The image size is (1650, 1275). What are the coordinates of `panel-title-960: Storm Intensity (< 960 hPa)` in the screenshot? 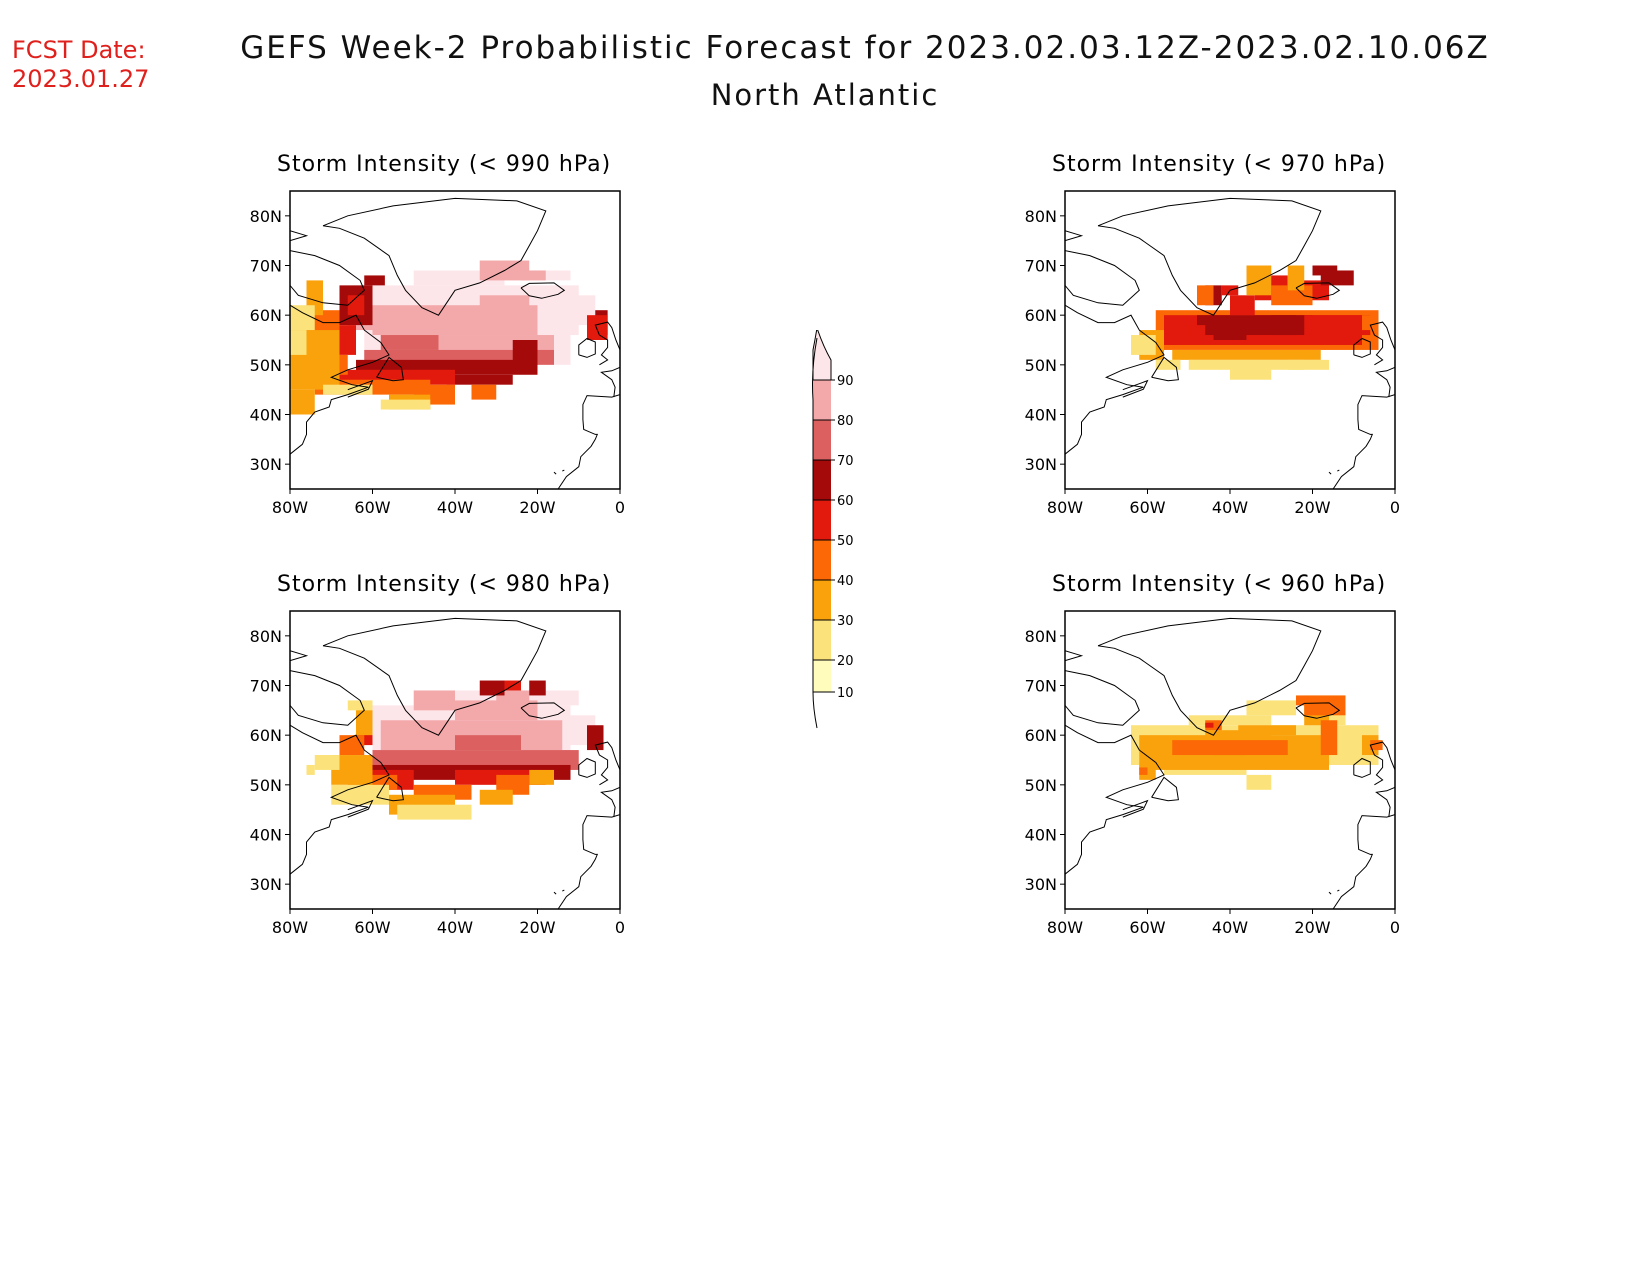 It's located at (1219, 584).